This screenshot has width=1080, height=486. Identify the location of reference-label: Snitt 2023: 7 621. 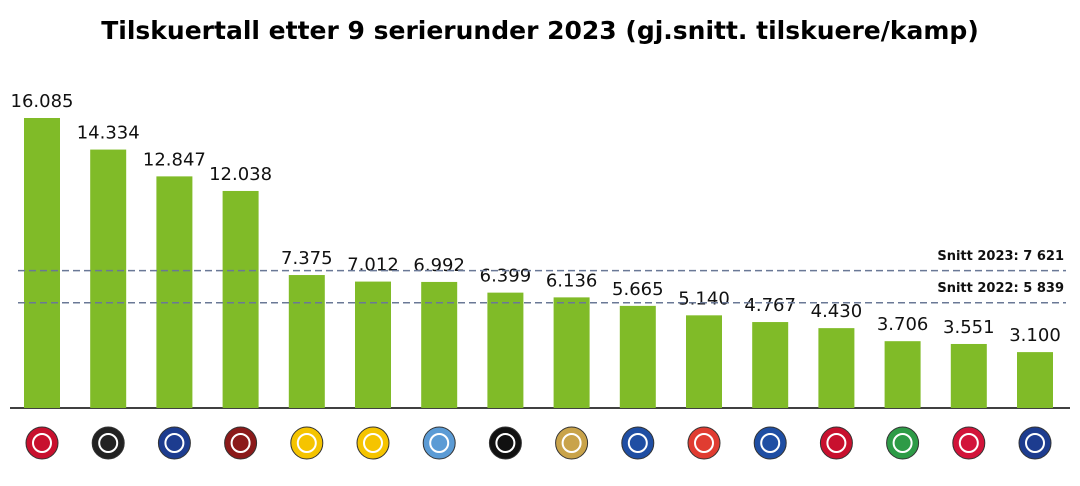
(1000, 256).